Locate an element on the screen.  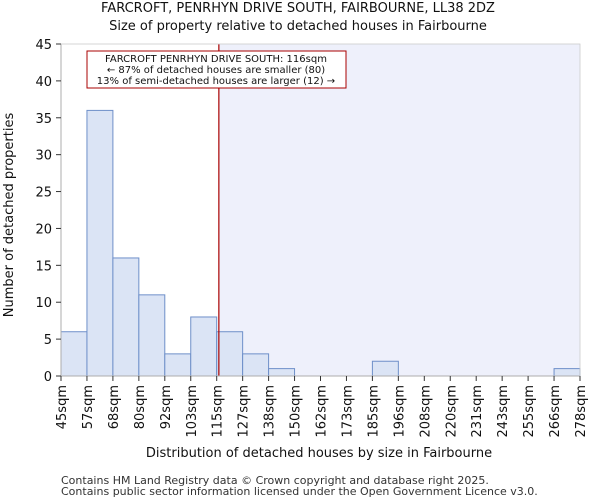
x-tick-label: 266sqm is located at coordinates (555, 411).